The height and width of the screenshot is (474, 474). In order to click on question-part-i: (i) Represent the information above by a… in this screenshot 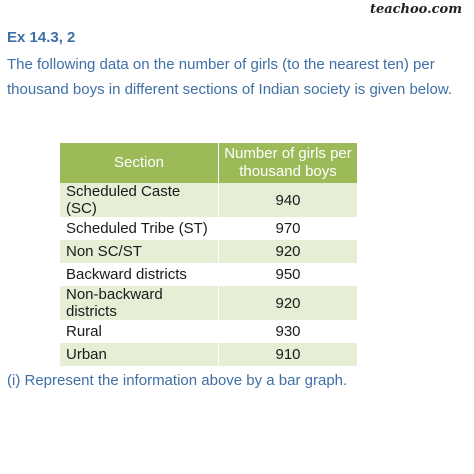, I will do `click(177, 380)`.